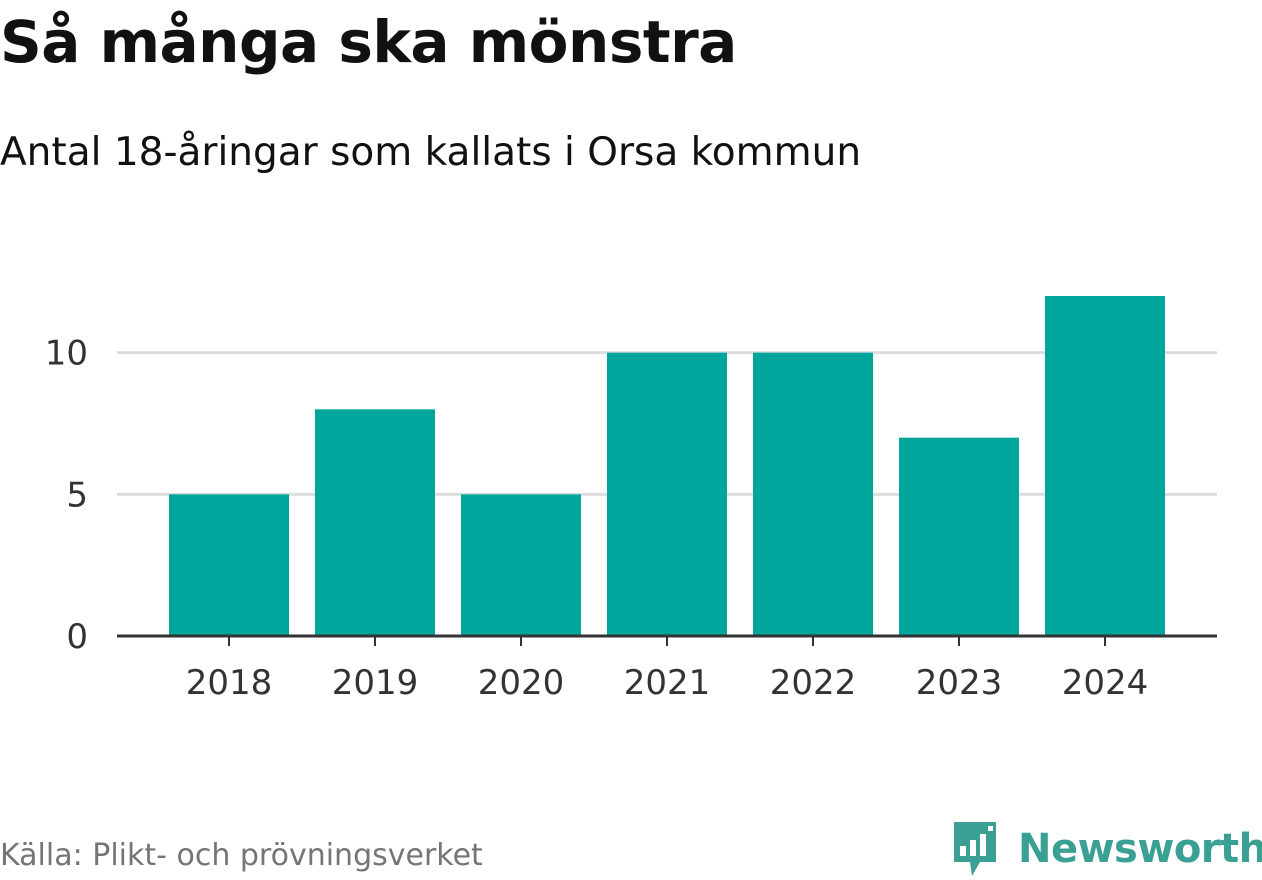  I want to click on brand-name: Newsworthy, so click(1140, 849).